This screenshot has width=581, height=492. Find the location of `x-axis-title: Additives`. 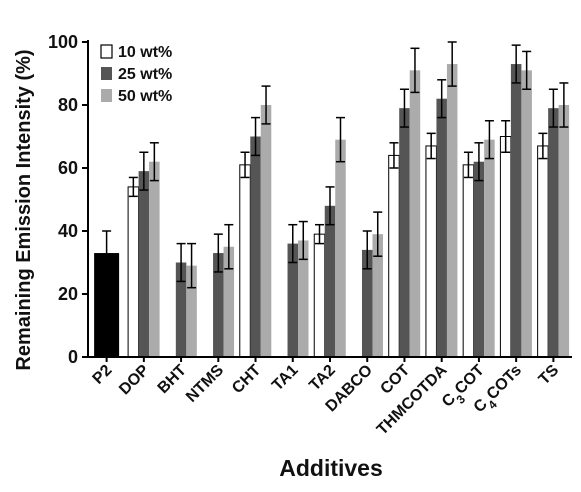

x-axis-title: Additives is located at coordinates (331, 468).